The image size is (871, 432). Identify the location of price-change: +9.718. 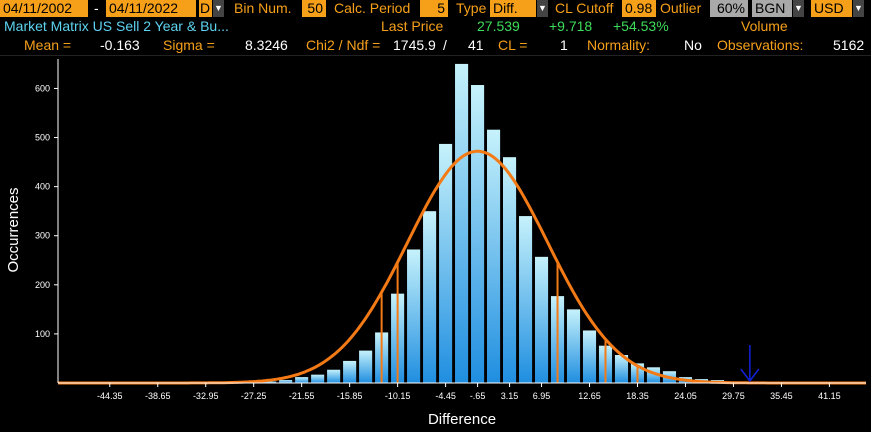
(571, 26).